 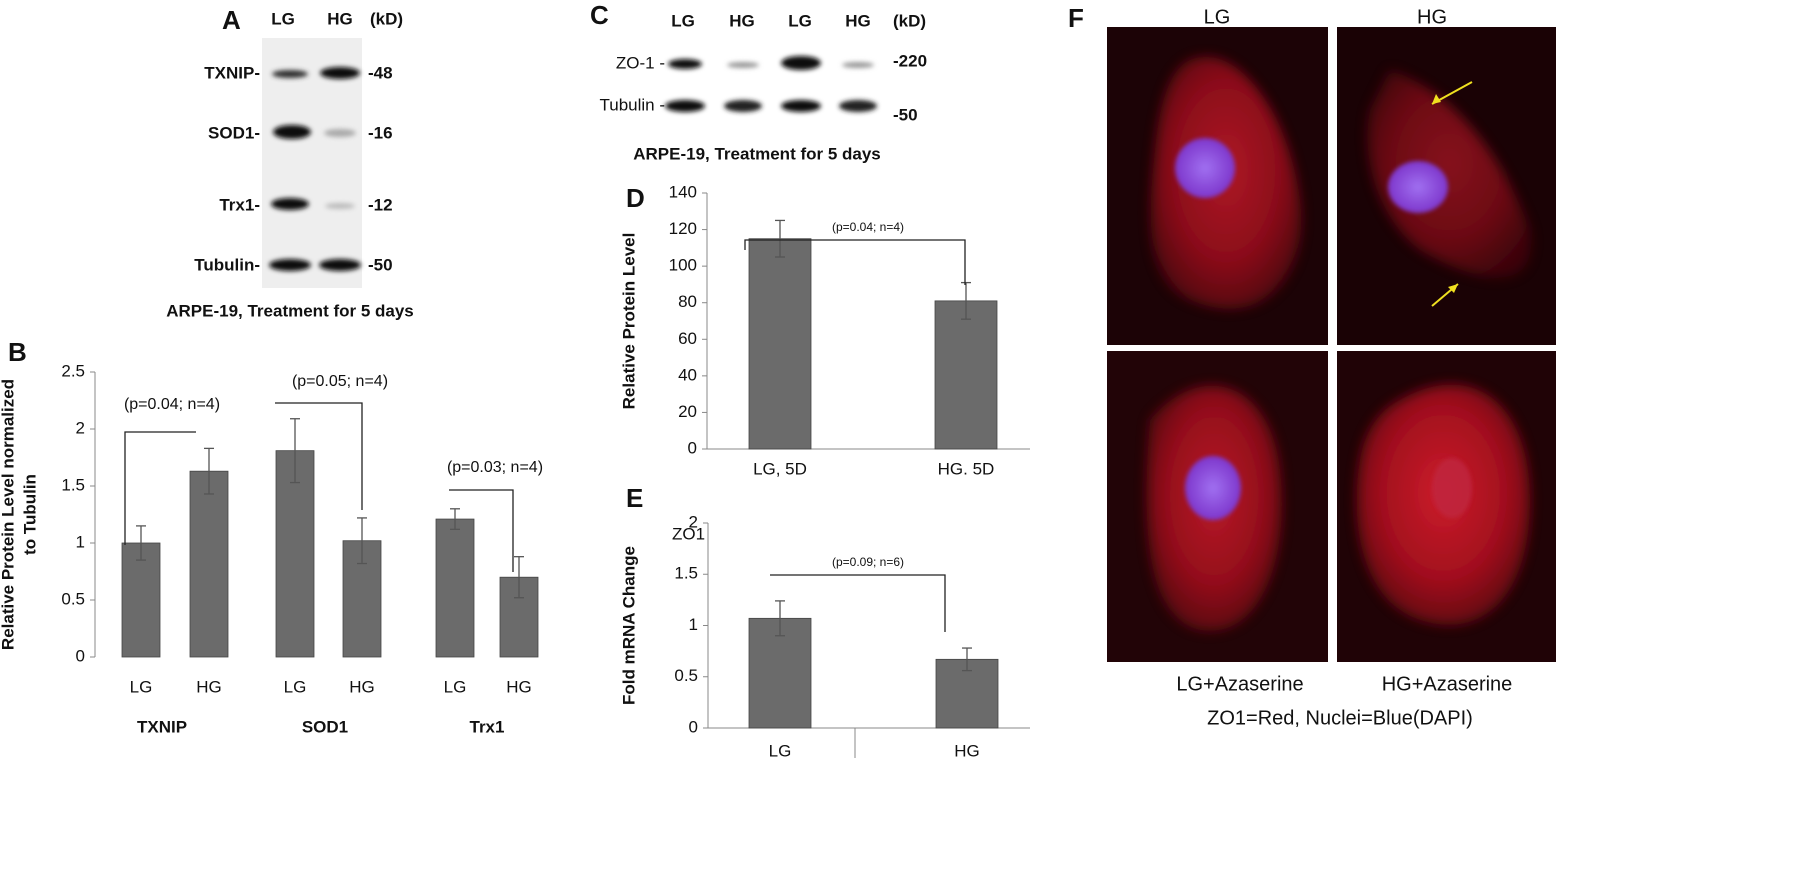 What do you see at coordinates (686, 573) in the screenshot?
I see `y-tick-label: 1.5` at bounding box center [686, 573].